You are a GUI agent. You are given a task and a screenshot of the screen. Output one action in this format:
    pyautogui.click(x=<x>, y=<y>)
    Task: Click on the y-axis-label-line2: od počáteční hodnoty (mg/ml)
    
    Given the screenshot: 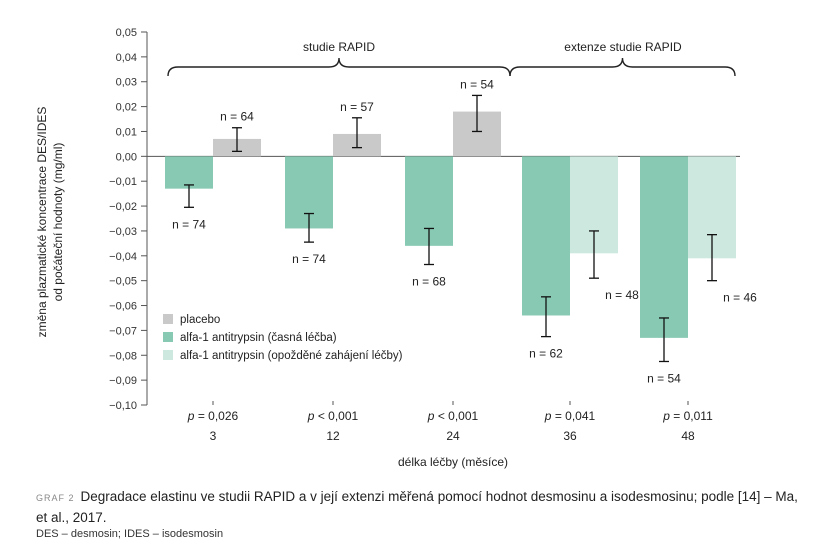 What is the action you would take?
    pyautogui.click(x=58, y=222)
    